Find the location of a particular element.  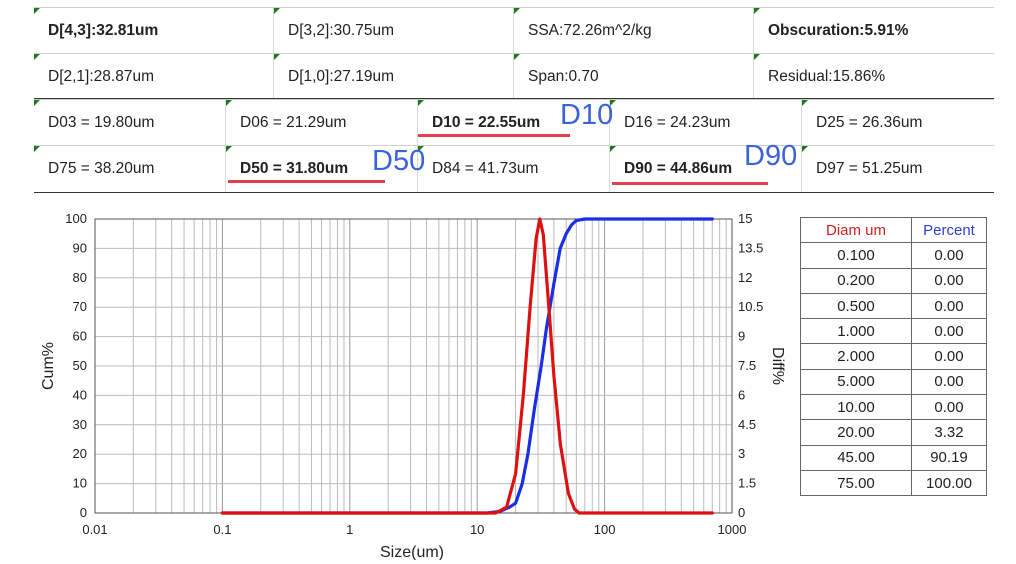

diam-cell: 5.000 is located at coordinates (856, 382).